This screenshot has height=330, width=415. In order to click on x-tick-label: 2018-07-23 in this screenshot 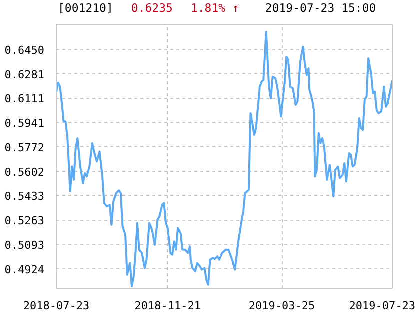, I will do `click(56, 306)`.